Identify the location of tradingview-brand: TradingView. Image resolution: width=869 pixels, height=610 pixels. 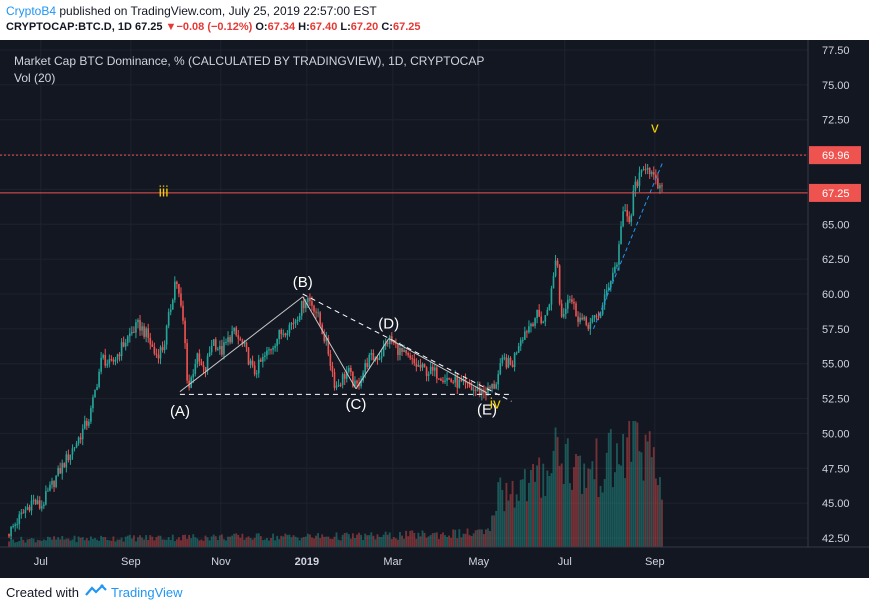
(146, 592).